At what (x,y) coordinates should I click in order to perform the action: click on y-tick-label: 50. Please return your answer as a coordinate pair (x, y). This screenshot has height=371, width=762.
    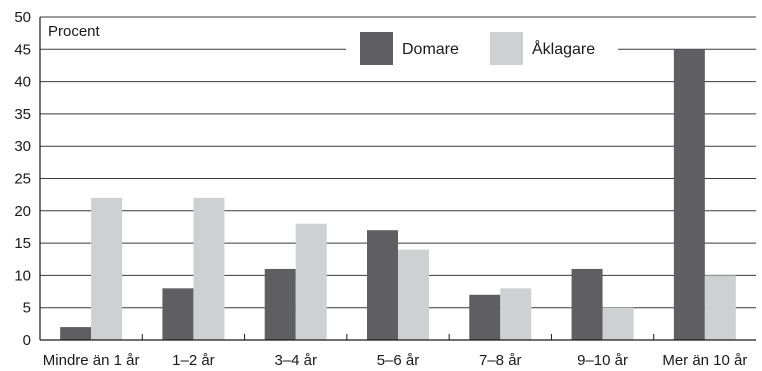
    Looking at the image, I should click on (22, 17).